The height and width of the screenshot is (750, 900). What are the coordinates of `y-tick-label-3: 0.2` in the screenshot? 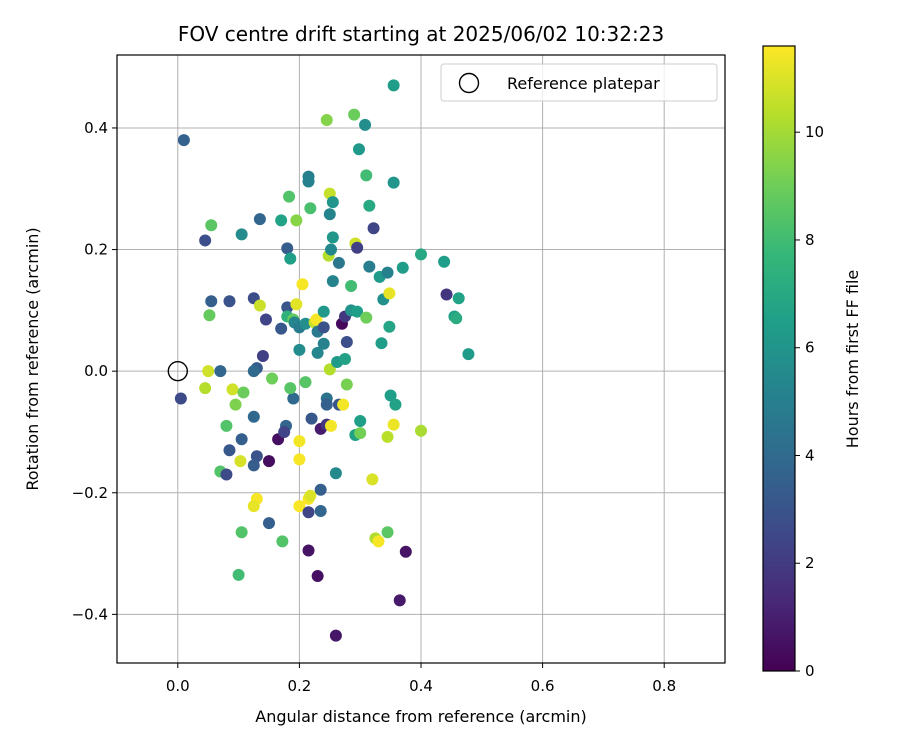 It's located at (96, 250).